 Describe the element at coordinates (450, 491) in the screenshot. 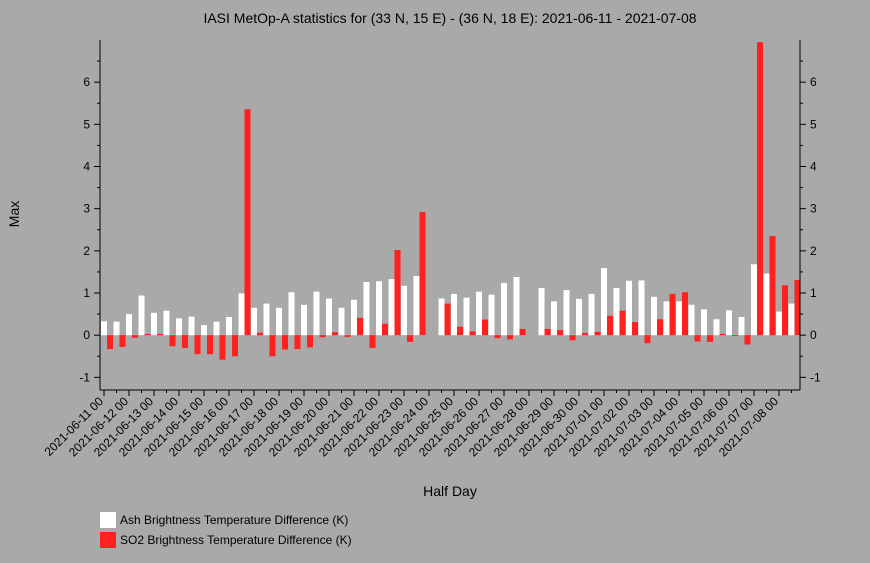

I see `x-axis-label: Half Day` at that location.